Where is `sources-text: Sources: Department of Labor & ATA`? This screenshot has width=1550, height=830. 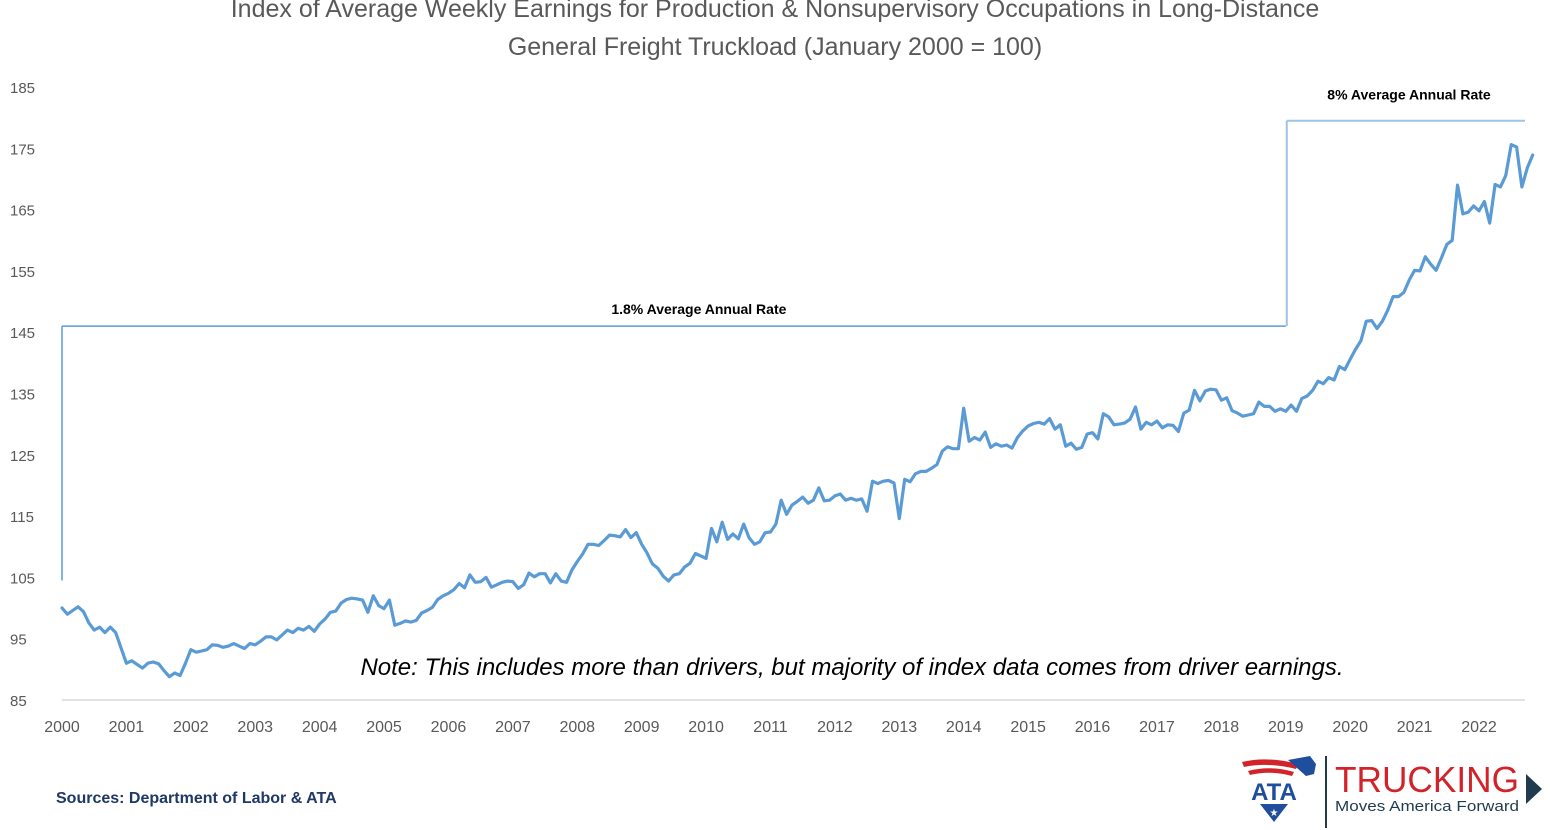
sources-text: Sources: Department of Labor & ATA is located at coordinates (196, 798).